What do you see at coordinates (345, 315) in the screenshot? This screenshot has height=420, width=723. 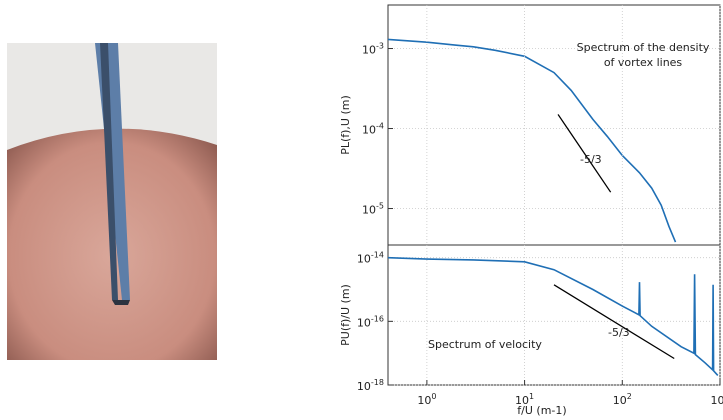 I see `y-axis-label: PU(f)/U (m)` at bounding box center [345, 315].